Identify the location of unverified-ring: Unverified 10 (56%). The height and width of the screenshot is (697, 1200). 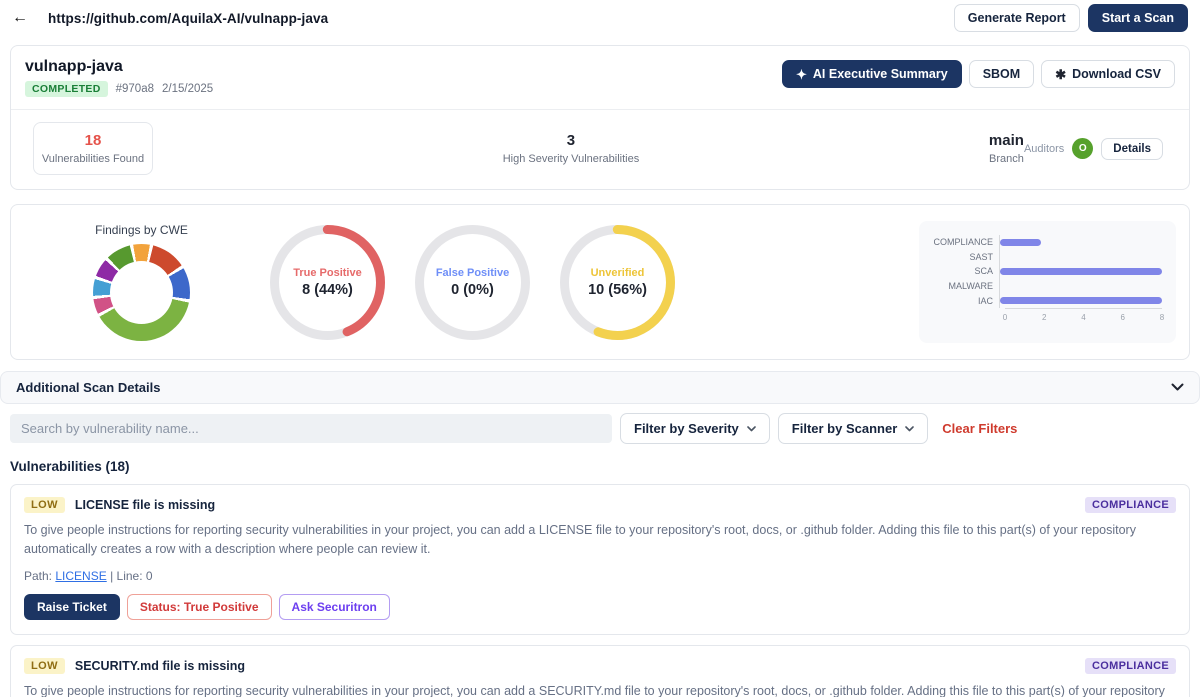
(617, 282).